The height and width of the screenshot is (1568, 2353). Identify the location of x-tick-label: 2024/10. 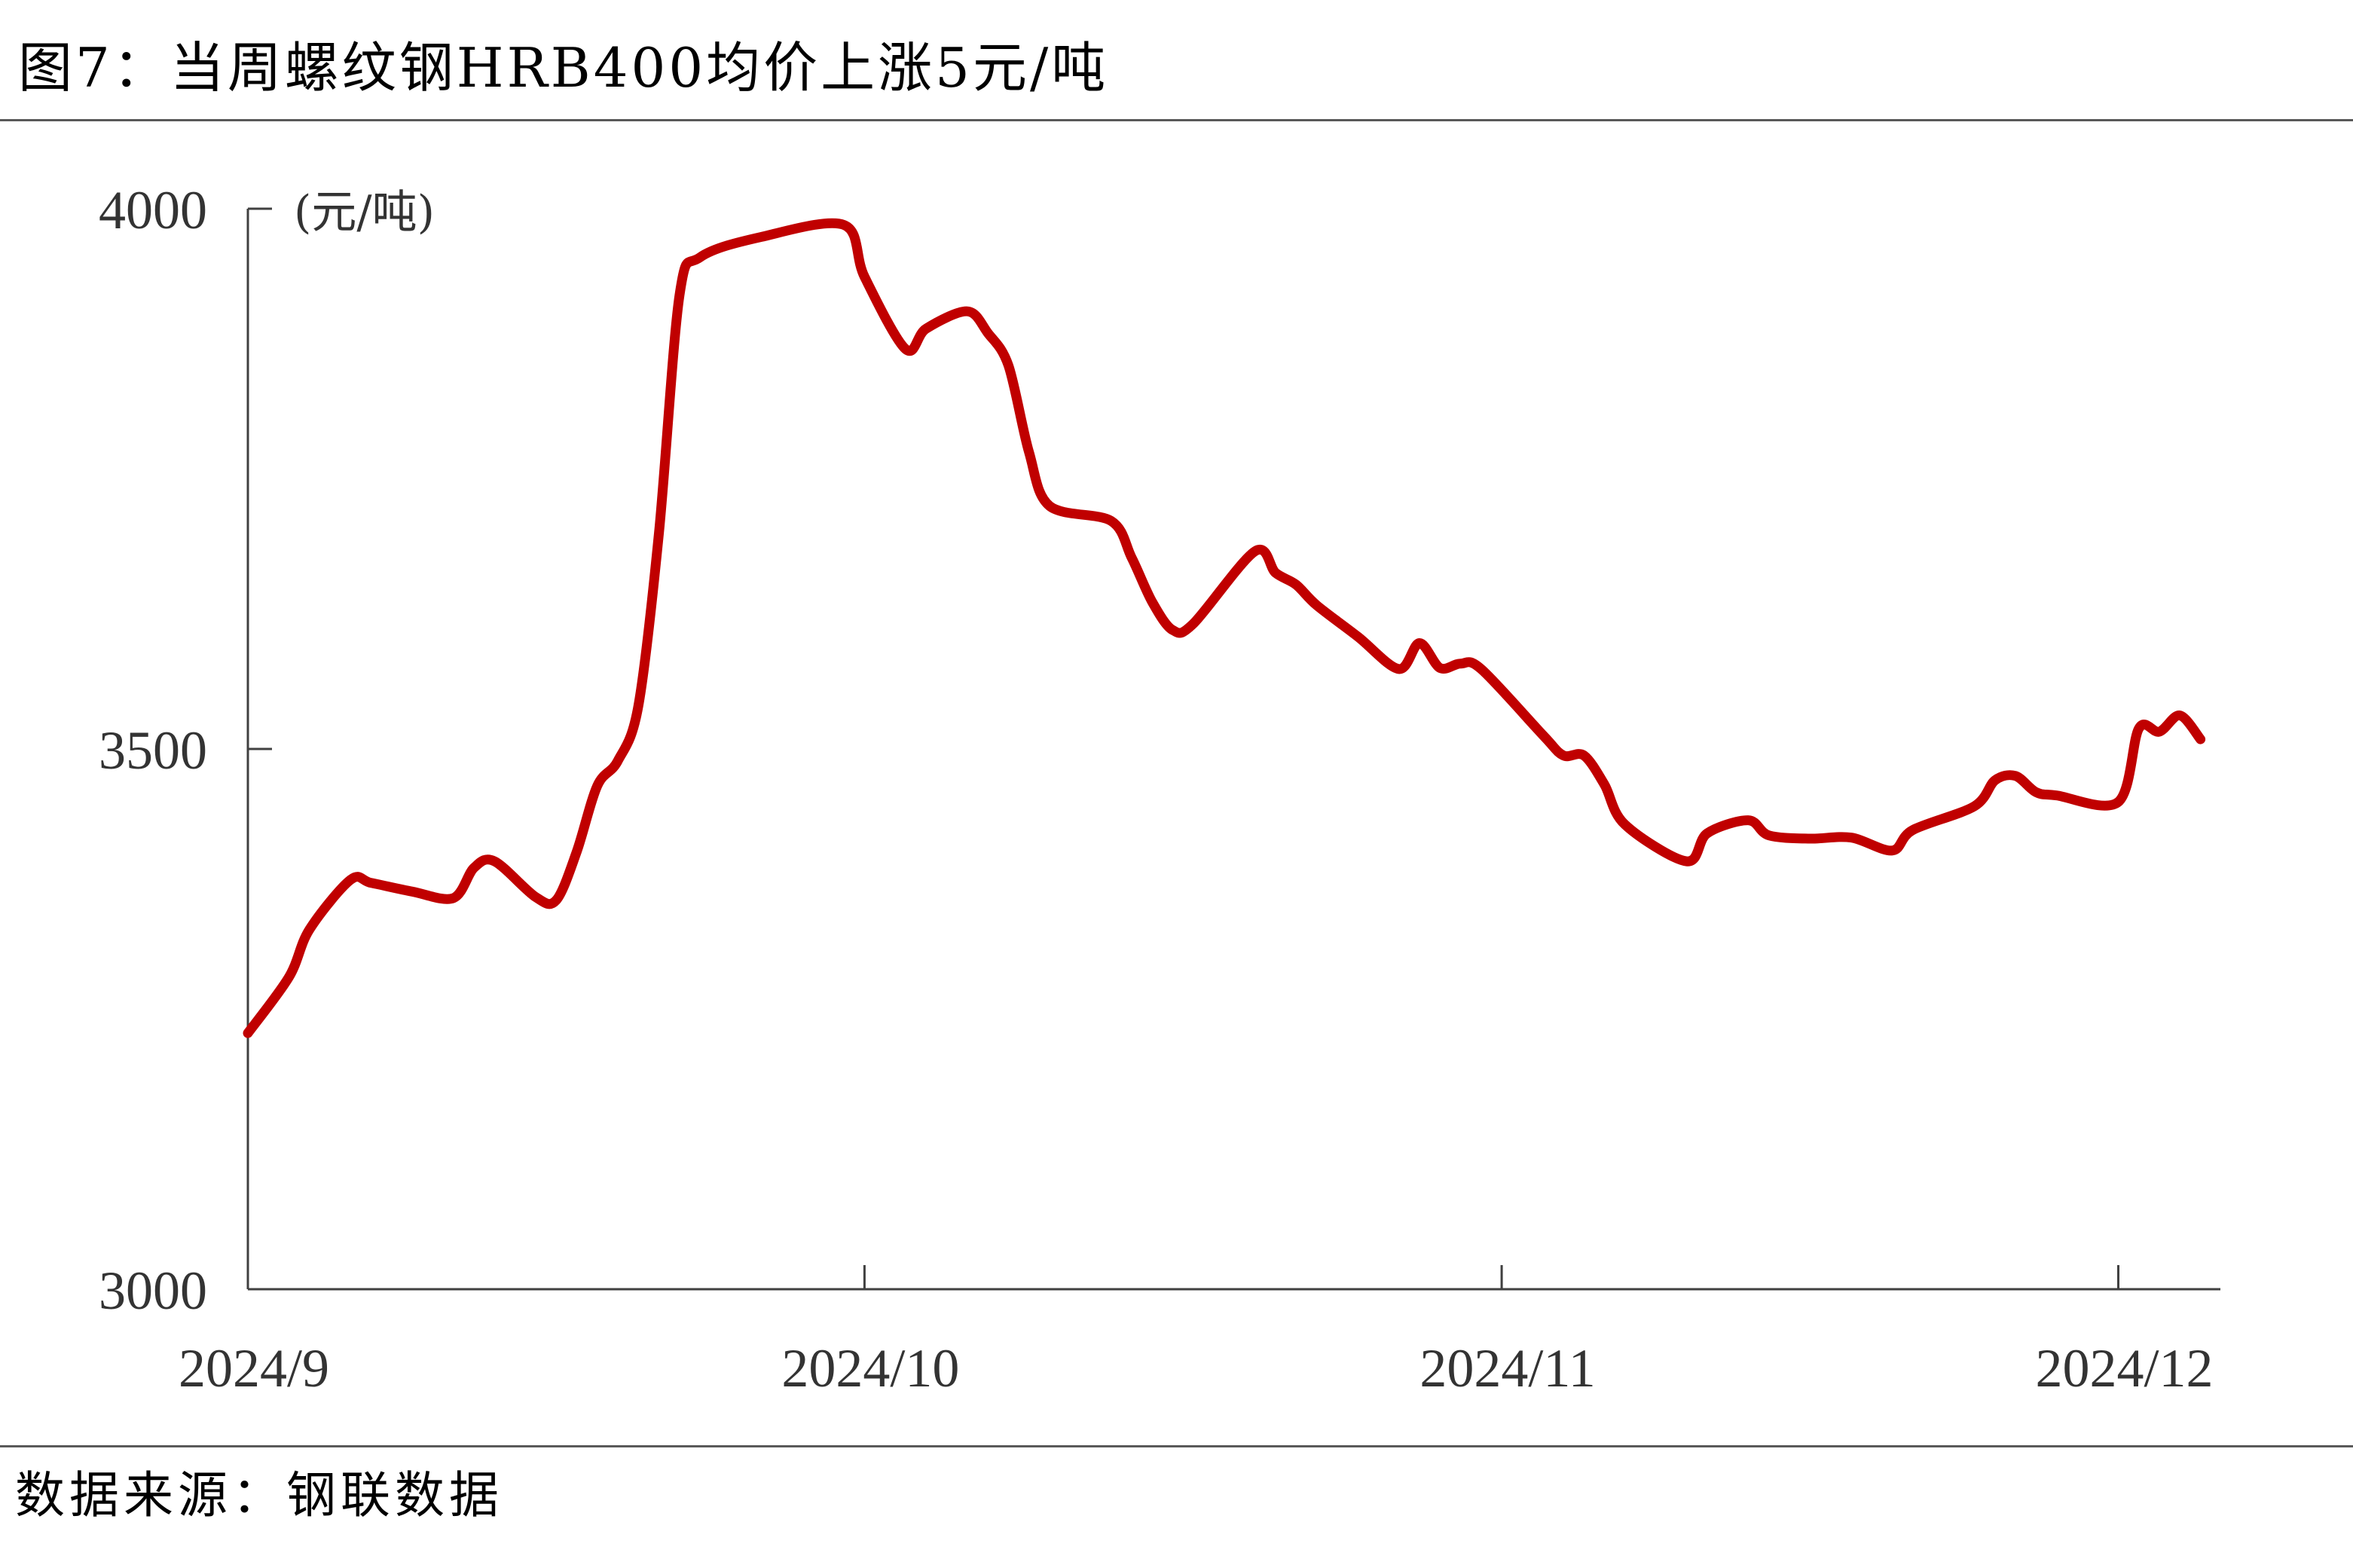
(870, 1368).